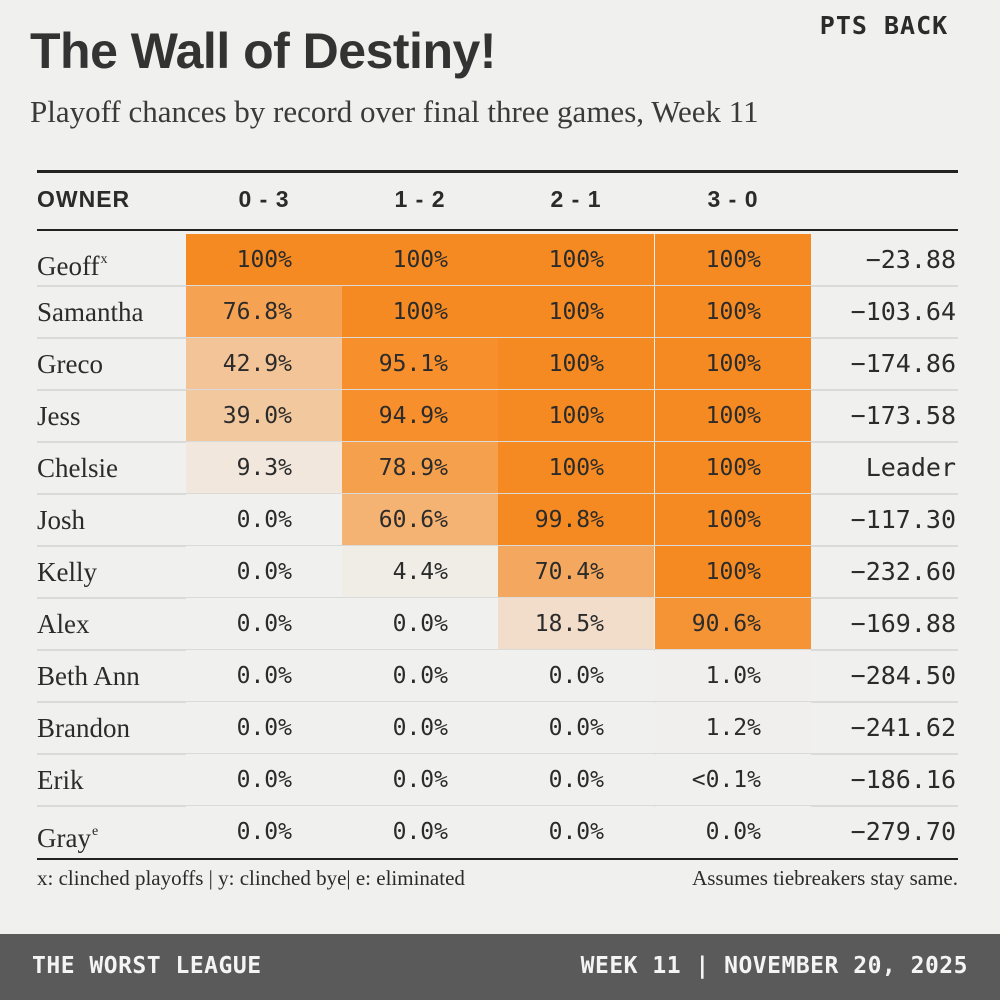  Describe the element at coordinates (903, 831) in the screenshot. I see `pts-back-value: −279.70` at that location.